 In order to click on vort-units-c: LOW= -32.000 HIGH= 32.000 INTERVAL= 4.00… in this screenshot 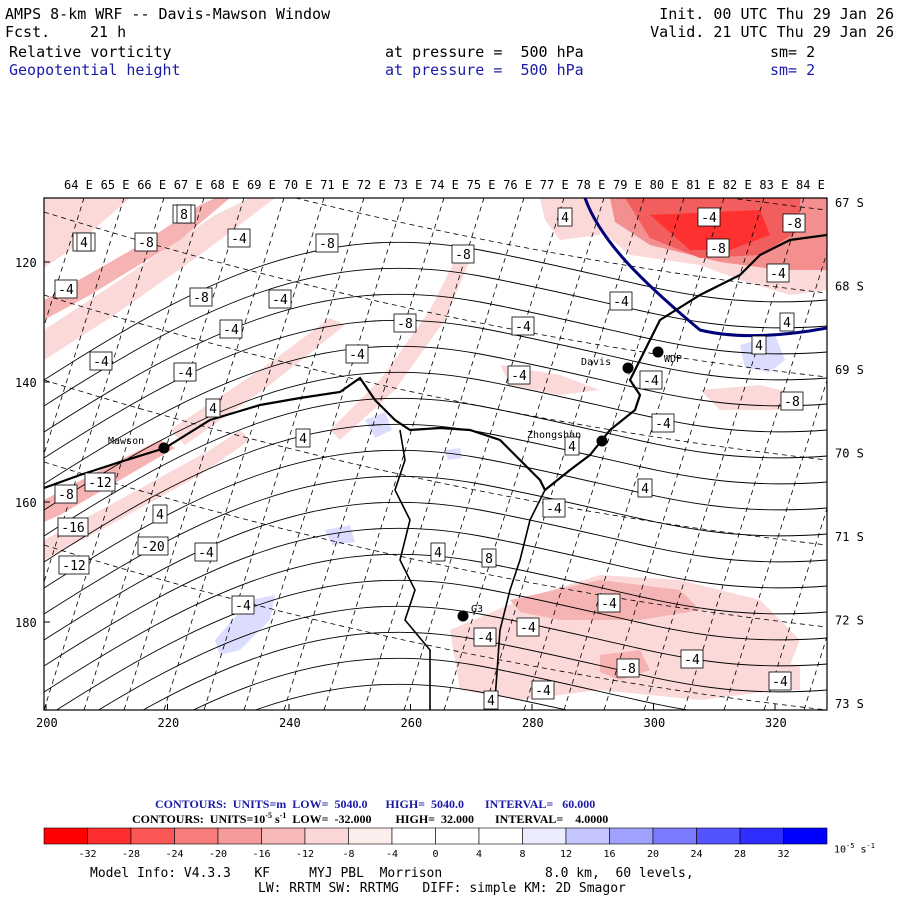, I will do `click(447, 819)`.